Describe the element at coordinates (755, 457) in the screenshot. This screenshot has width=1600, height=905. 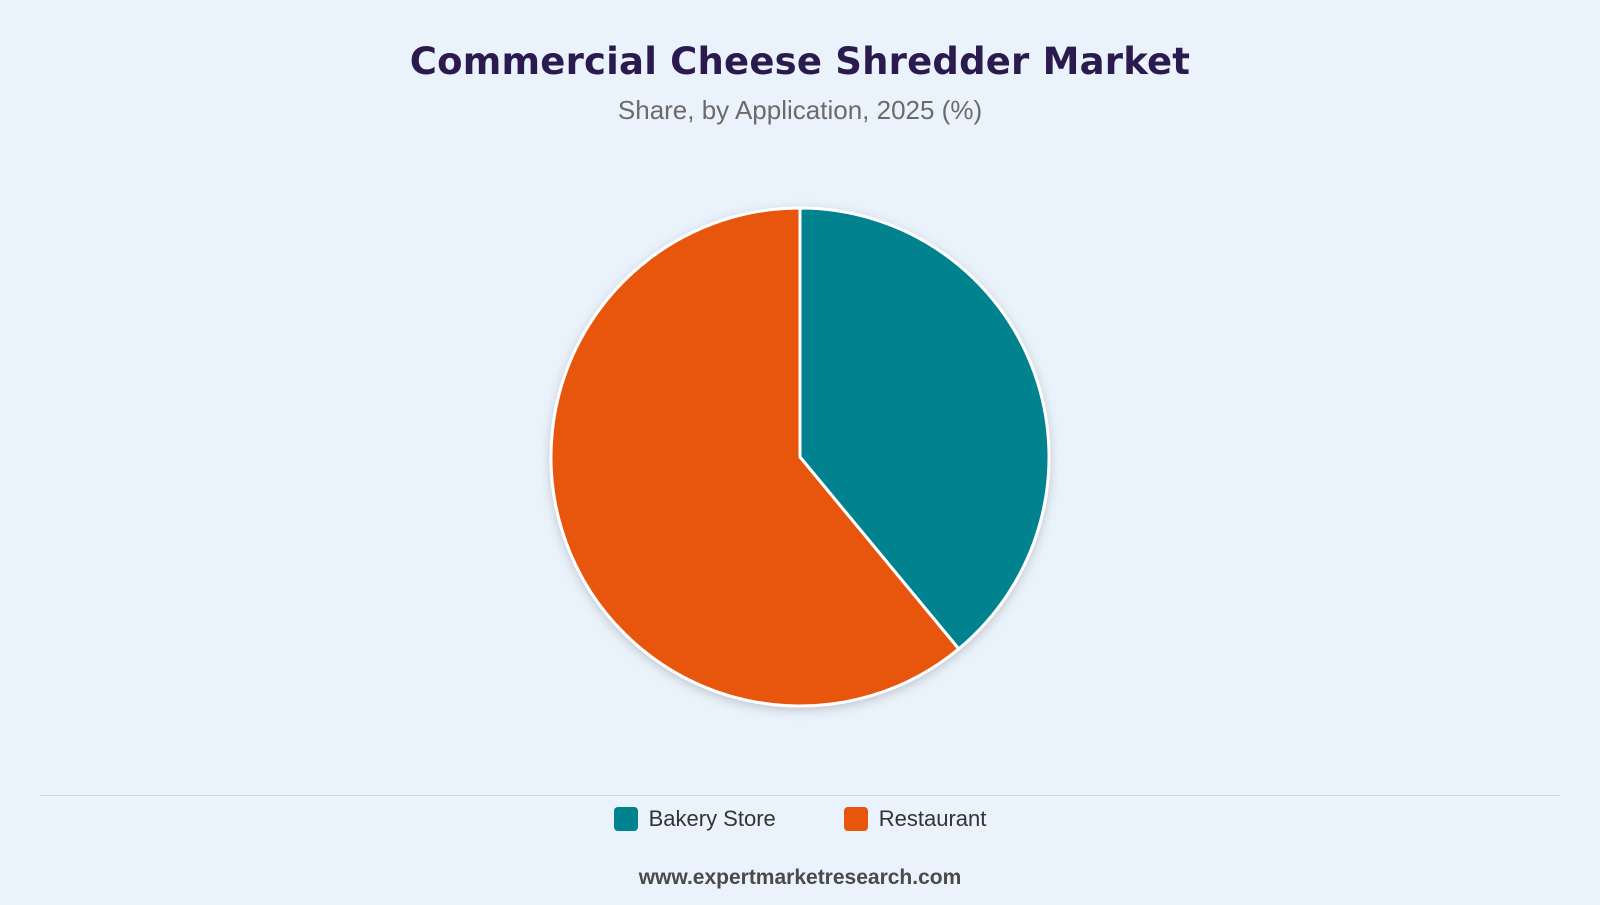
I see `pie-slice-restaurant` at that location.